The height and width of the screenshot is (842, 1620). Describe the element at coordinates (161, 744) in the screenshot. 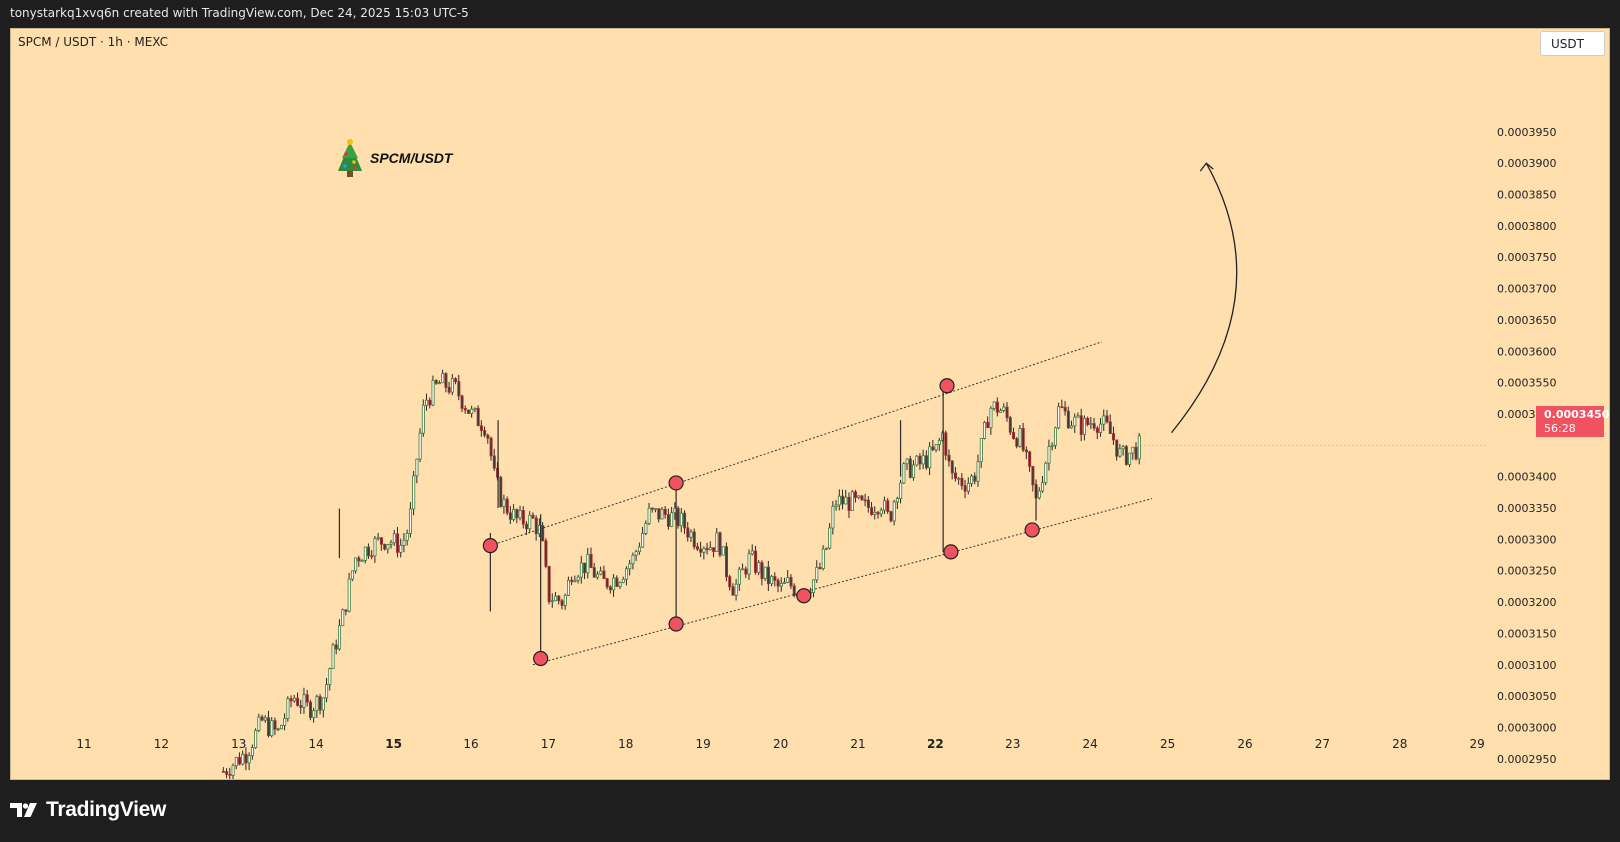

I see `x-tick-label: 12` at that location.